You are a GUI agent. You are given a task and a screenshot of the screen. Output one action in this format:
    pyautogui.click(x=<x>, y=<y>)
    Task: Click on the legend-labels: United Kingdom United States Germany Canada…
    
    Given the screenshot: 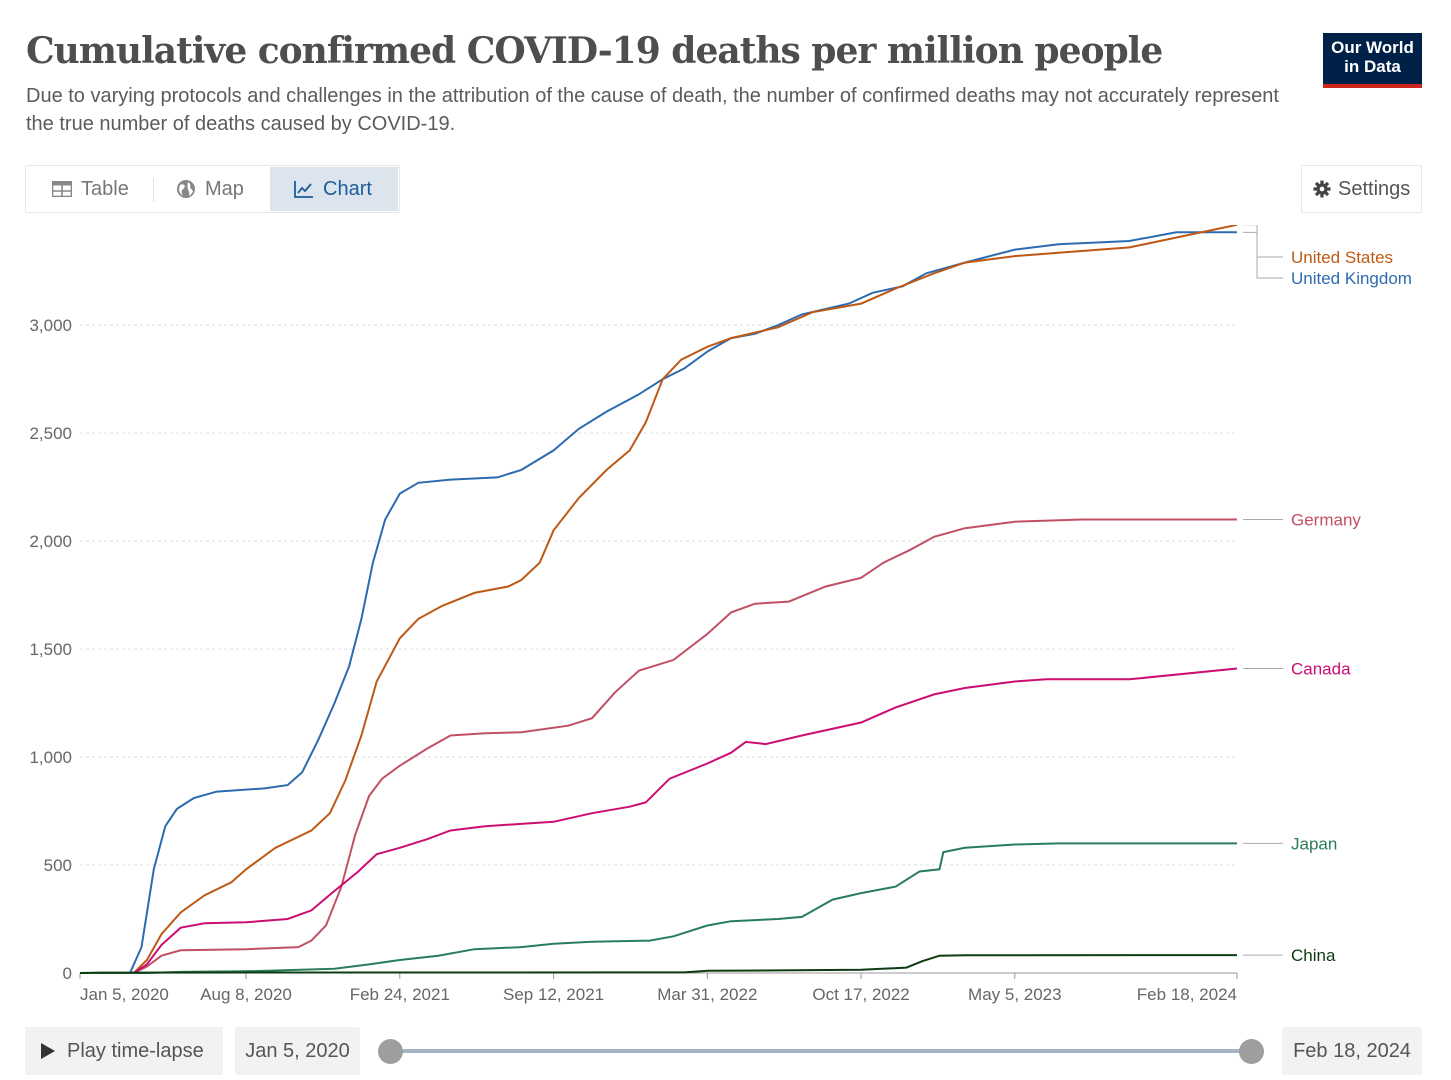 What is the action you would take?
    pyautogui.click(x=1327, y=595)
    